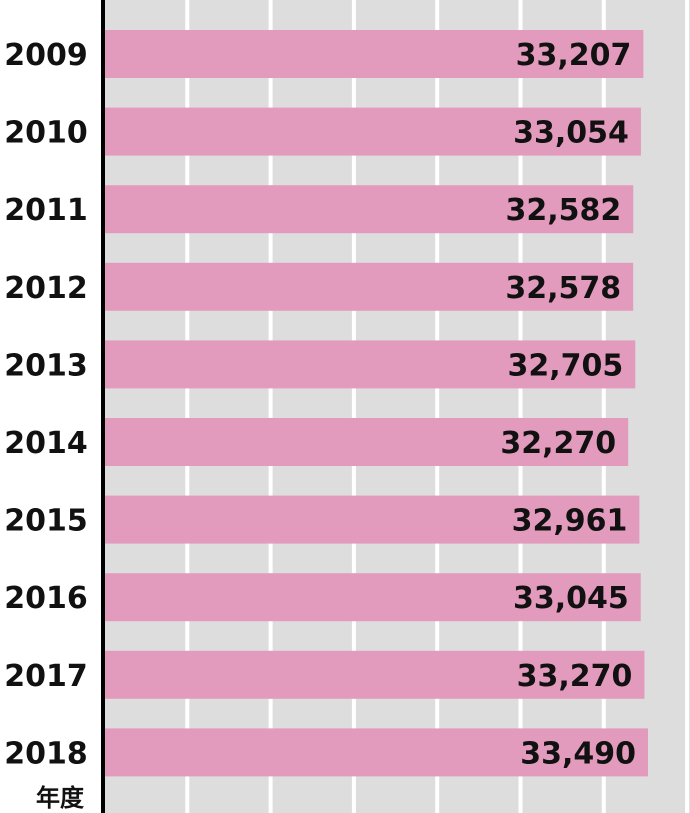 Image resolution: width=690 pixels, height=813 pixels. Describe the element at coordinates (563, 210) in the screenshot. I see `bar-value-label: 32,582` at that location.